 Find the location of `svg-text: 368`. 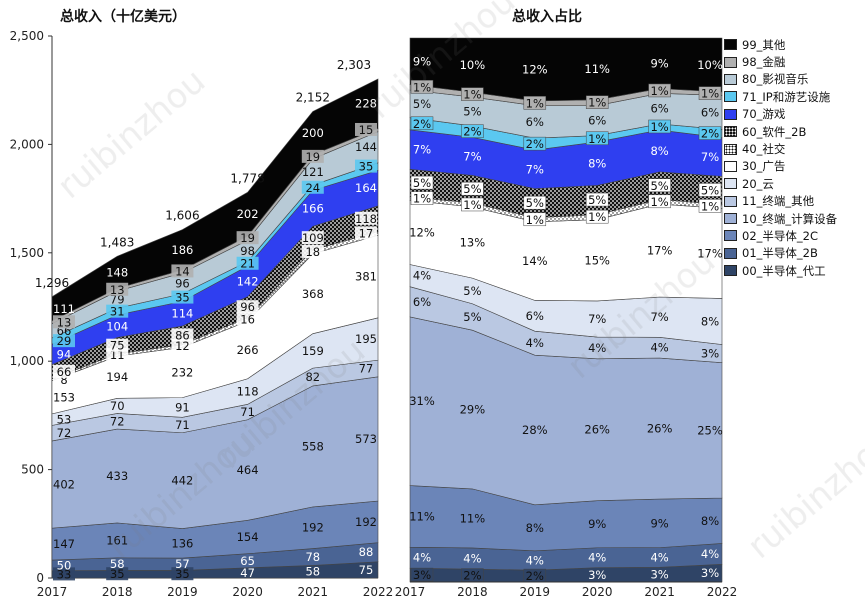

svg-text: 368 is located at coordinates (313, 294).